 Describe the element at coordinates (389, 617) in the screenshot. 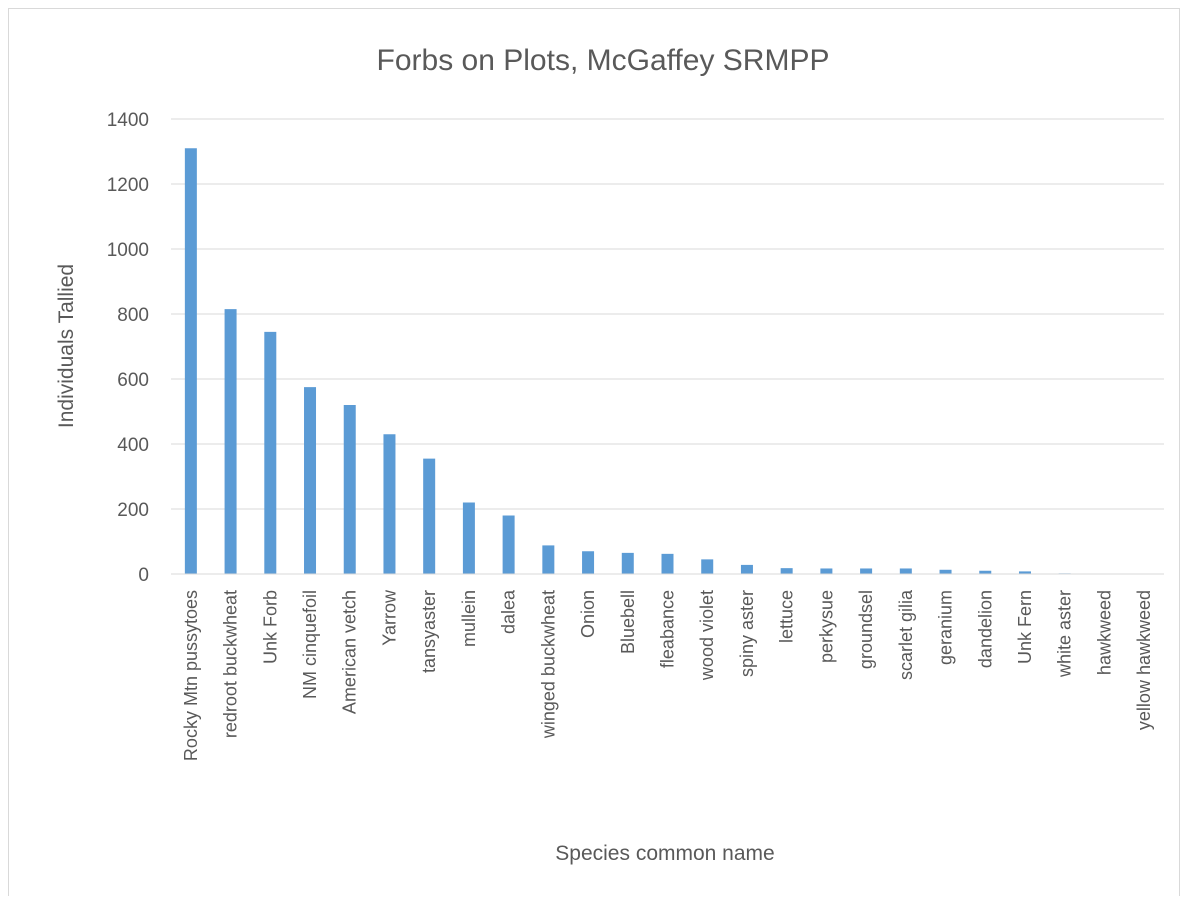

I see `category-label: Yarrow` at that location.